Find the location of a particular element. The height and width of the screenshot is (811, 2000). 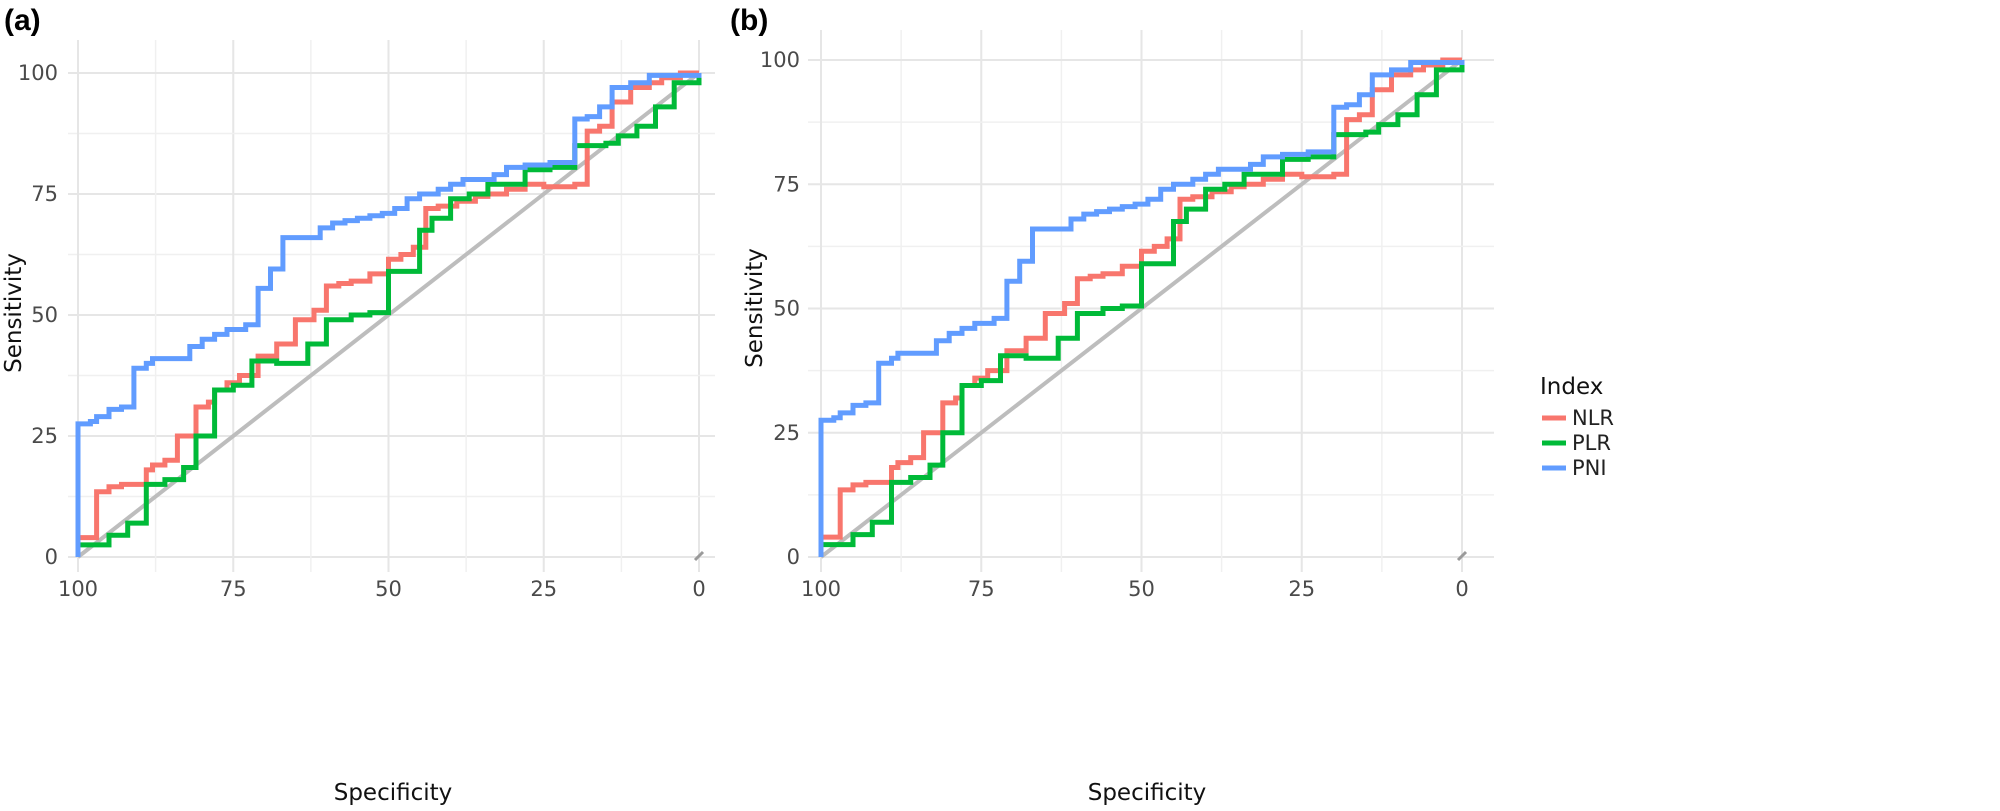

legend-label-nlr: NLR is located at coordinates (1593, 418).